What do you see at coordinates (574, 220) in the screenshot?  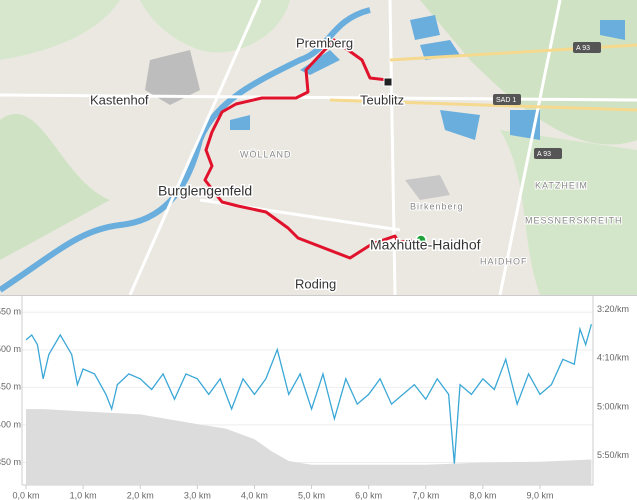 I see `district-label: MESSNERSKREITH` at bounding box center [574, 220].